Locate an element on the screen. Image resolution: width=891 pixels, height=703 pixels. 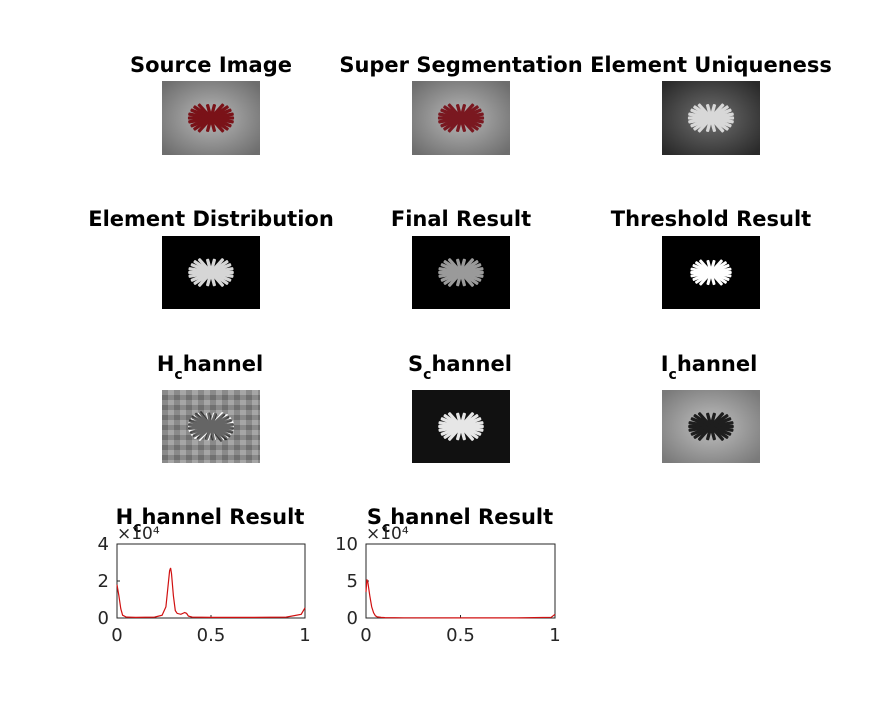
image-i-channel is located at coordinates (711, 426).